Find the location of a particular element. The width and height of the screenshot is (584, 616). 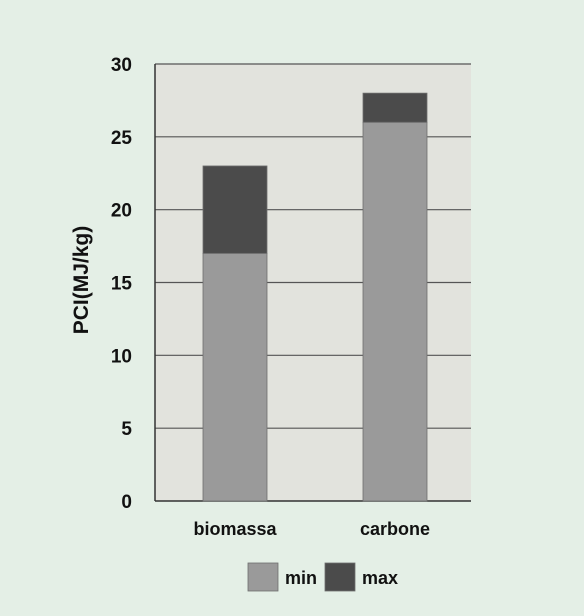

x-category-label: carbone is located at coordinates (395, 529).